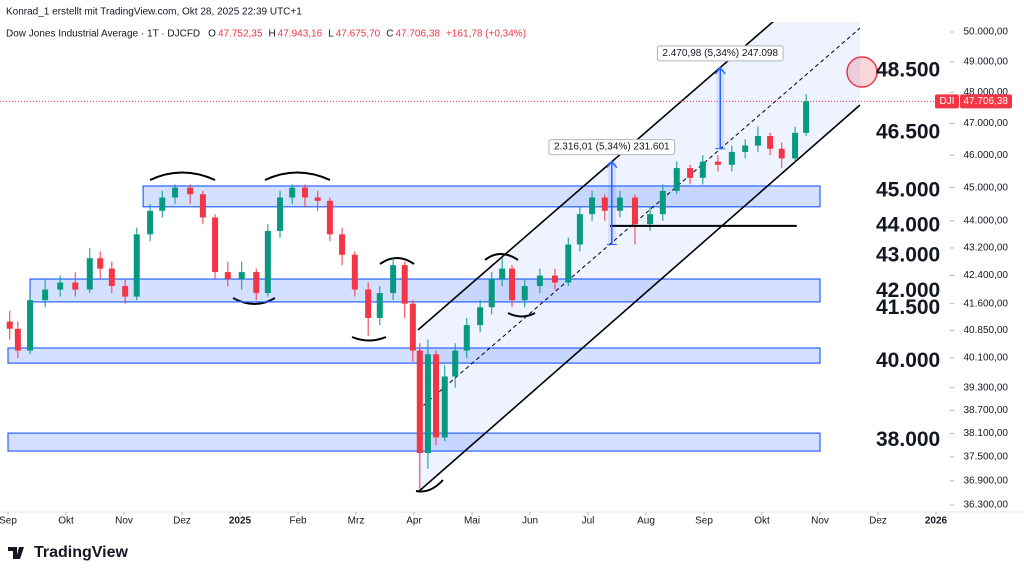 Image resolution: width=1024 pixels, height=580 pixels. What do you see at coordinates (986, 155) in the screenshot?
I see `y-tick-label: 46.000,00` at bounding box center [986, 155].